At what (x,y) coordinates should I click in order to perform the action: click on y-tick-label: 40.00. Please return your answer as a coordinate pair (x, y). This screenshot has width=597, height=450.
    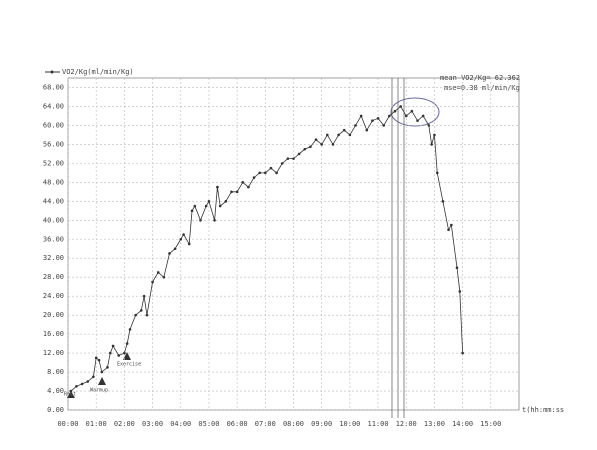
    Looking at the image, I should click on (53, 220).